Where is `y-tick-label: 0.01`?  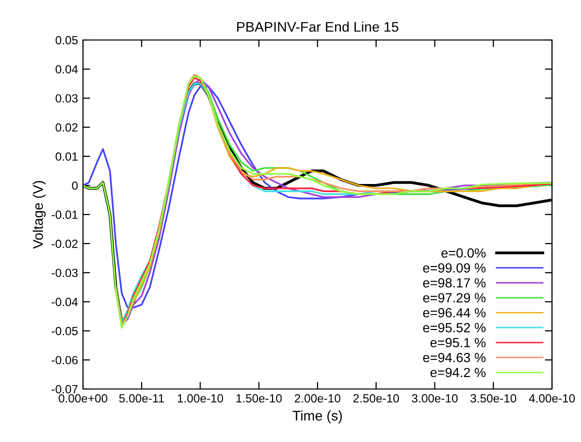 y-tick-label: 0.01 is located at coordinates (67, 156).